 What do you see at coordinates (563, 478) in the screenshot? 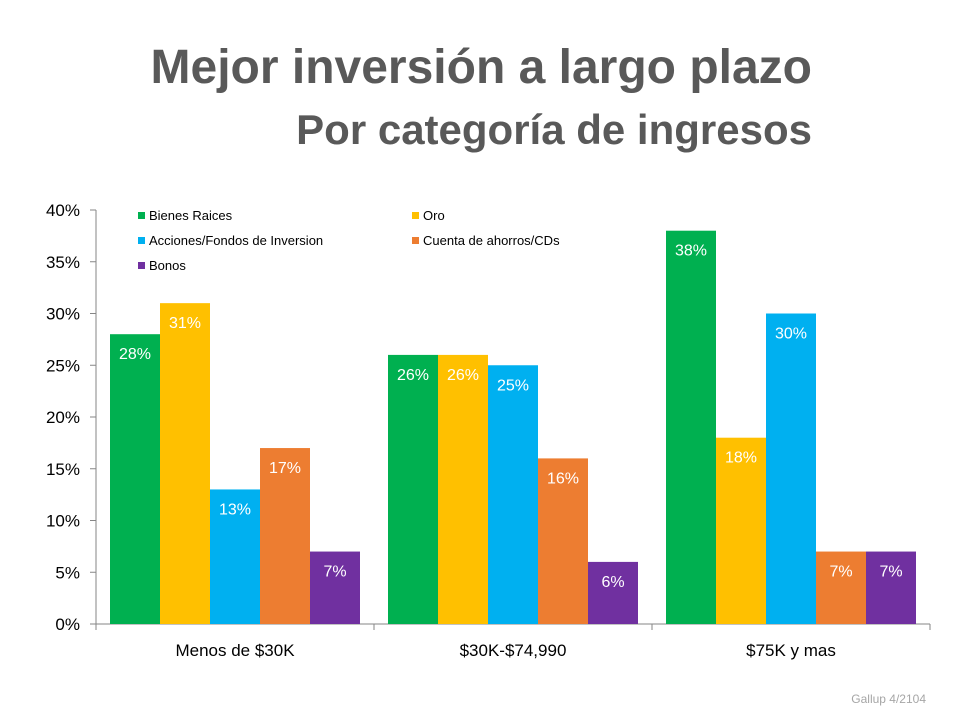
I see `data-label: 16%` at bounding box center [563, 478].